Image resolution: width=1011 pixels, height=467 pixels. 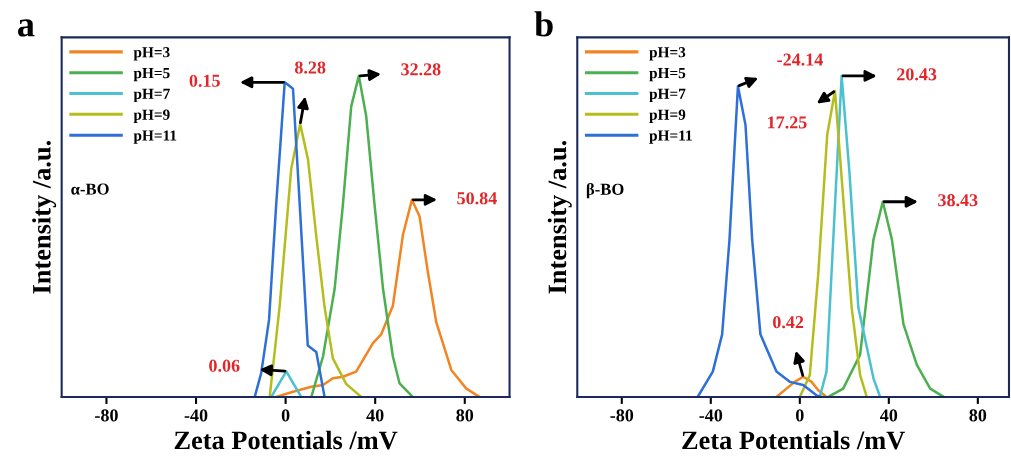 What do you see at coordinates (204, 80) in the screenshot?
I see `annotation: 0.15` at bounding box center [204, 80].